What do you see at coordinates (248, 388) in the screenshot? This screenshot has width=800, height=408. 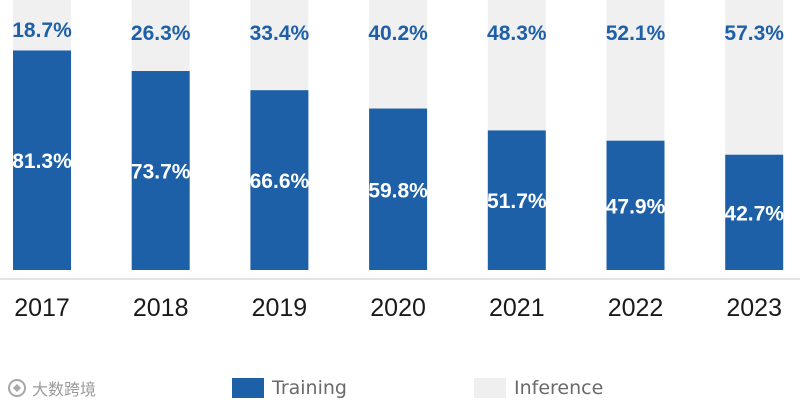 I see `legend-swatch-training` at bounding box center [248, 388].